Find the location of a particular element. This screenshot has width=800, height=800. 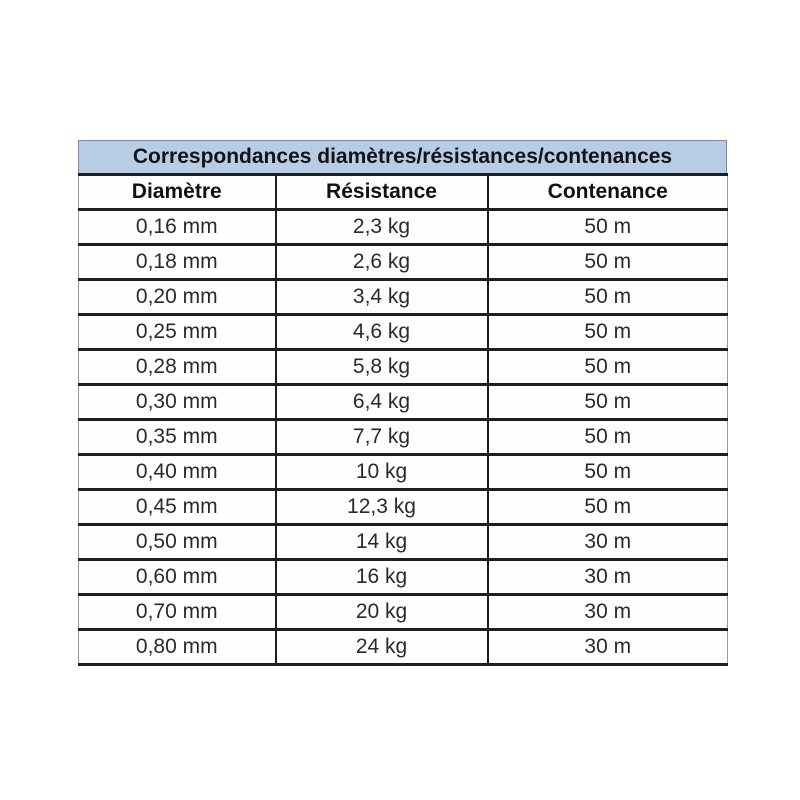

table-row: 0,35 mm 7,7 kg 50 m is located at coordinates (403, 436).